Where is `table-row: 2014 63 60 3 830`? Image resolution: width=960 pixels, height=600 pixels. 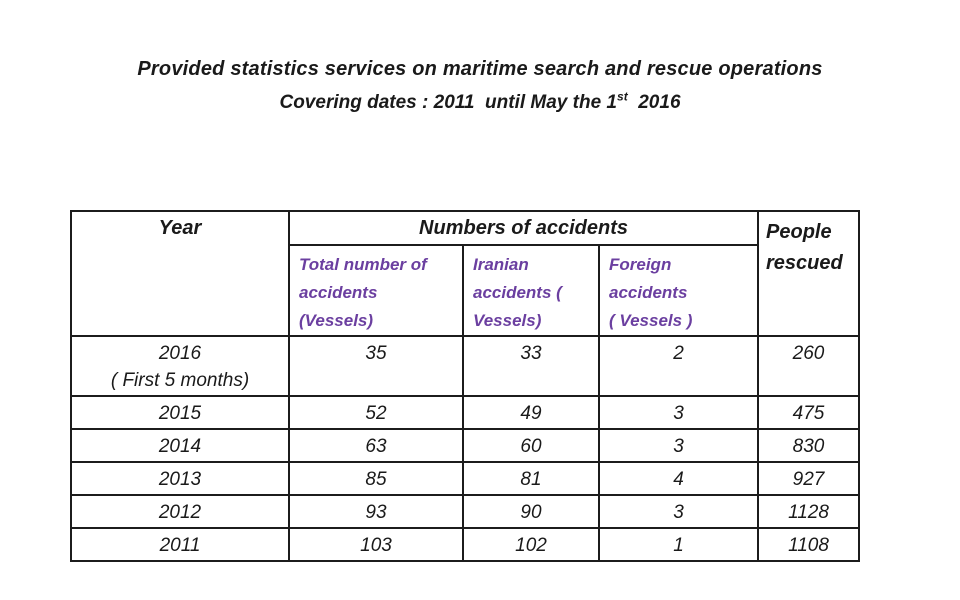 table-row: 2014 63 60 3 830 is located at coordinates (465, 445).